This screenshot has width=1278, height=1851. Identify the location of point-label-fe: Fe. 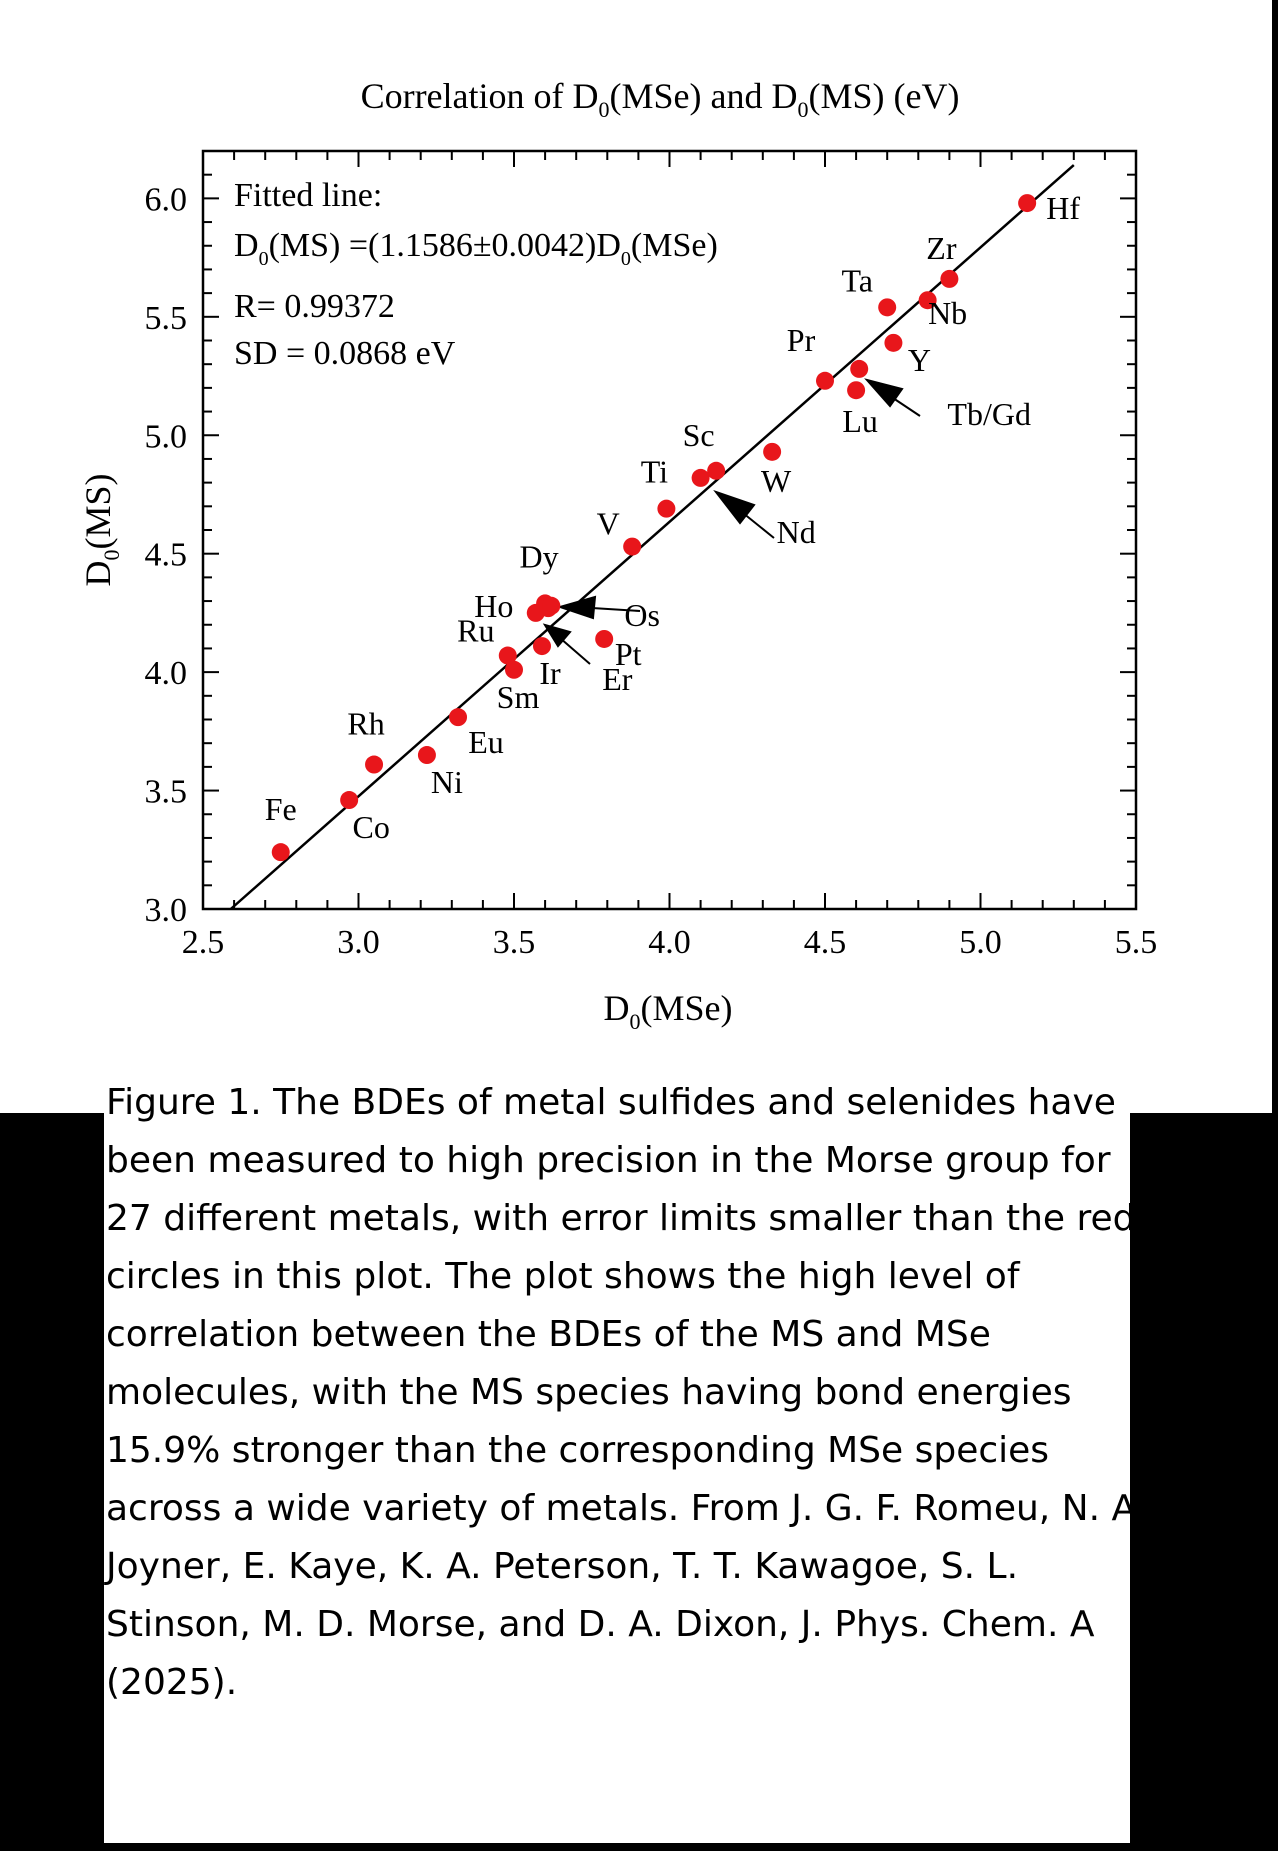
(281, 809).